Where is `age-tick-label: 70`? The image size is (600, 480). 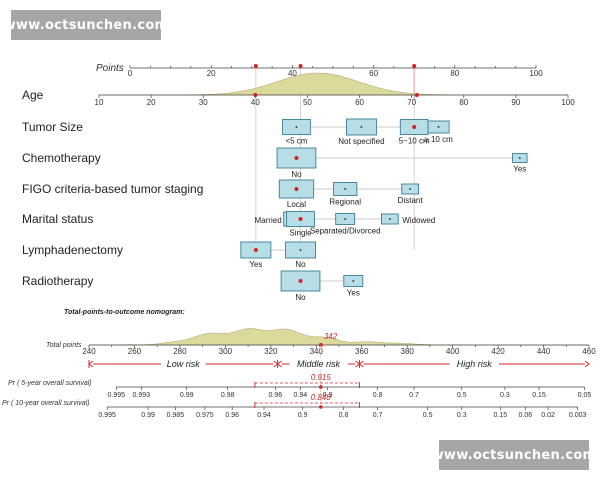
age-tick-label: 70 is located at coordinates (411, 102).